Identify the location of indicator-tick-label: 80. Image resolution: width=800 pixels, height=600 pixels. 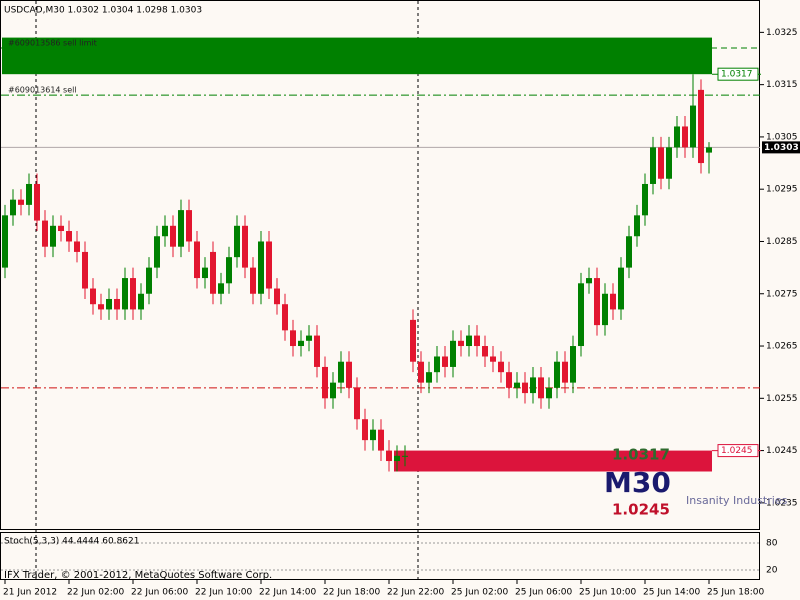
(772, 544).